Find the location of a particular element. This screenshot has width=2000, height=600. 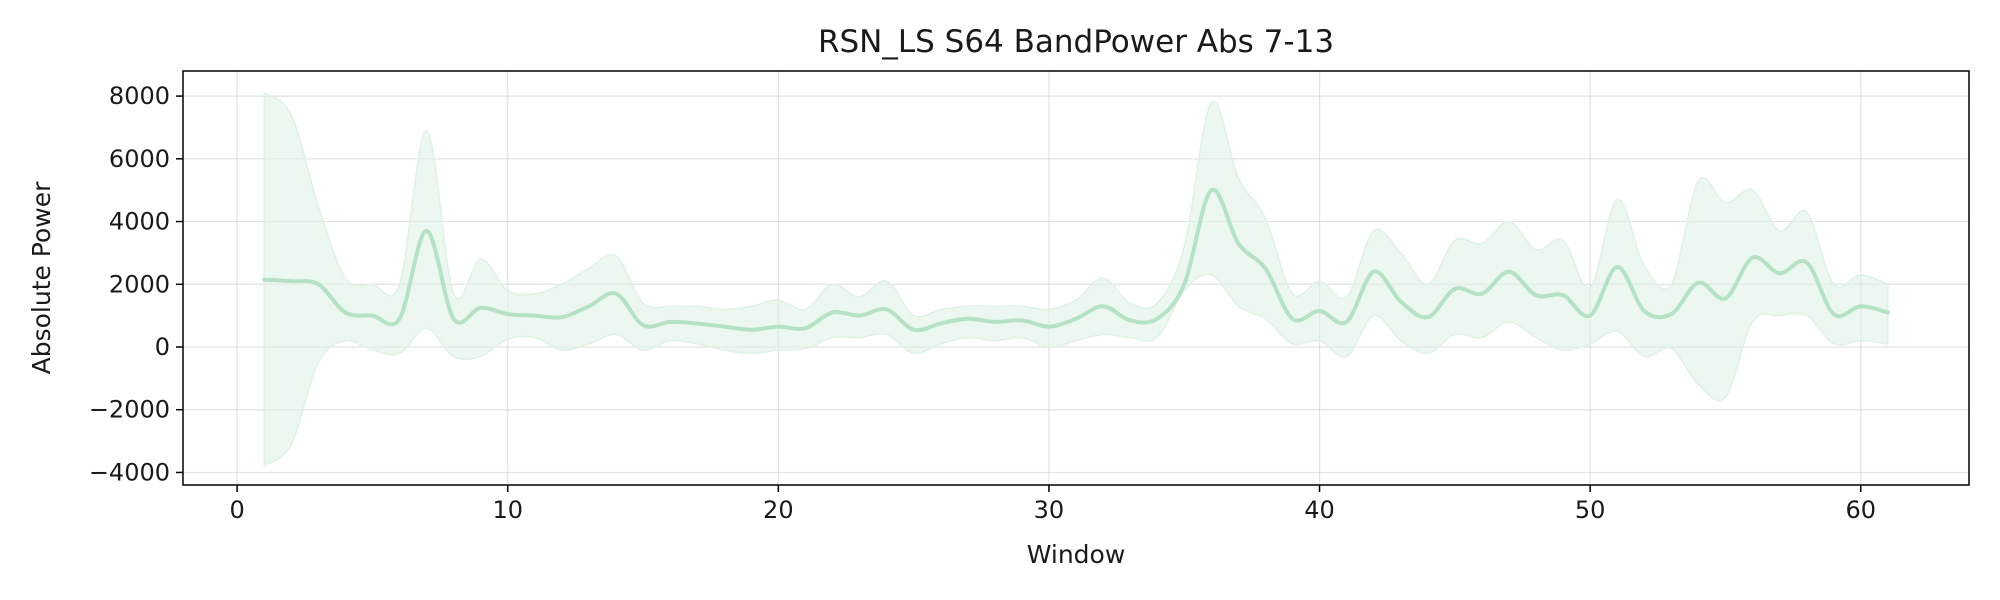

x-tick-label: 20 is located at coordinates (778, 510).